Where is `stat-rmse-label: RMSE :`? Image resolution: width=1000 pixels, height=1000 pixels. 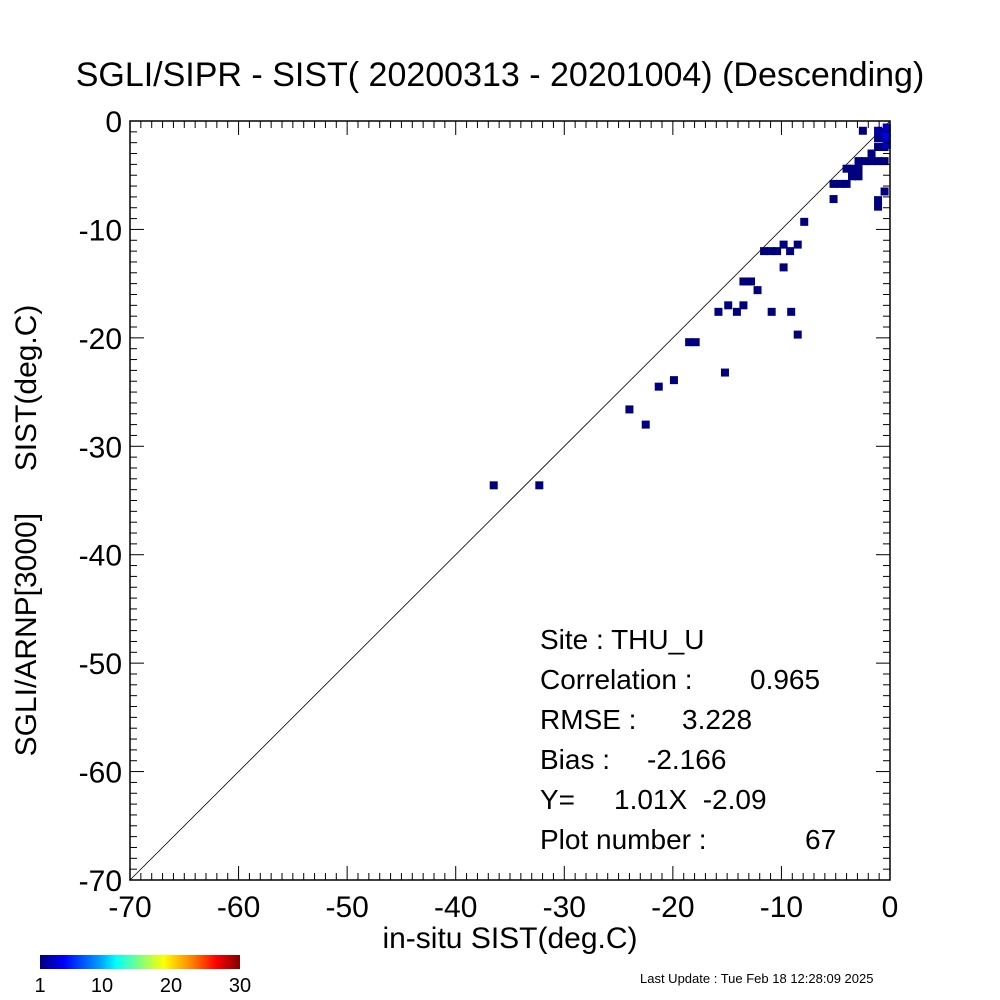 stat-rmse-label: RMSE : is located at coordinates (588, 719).